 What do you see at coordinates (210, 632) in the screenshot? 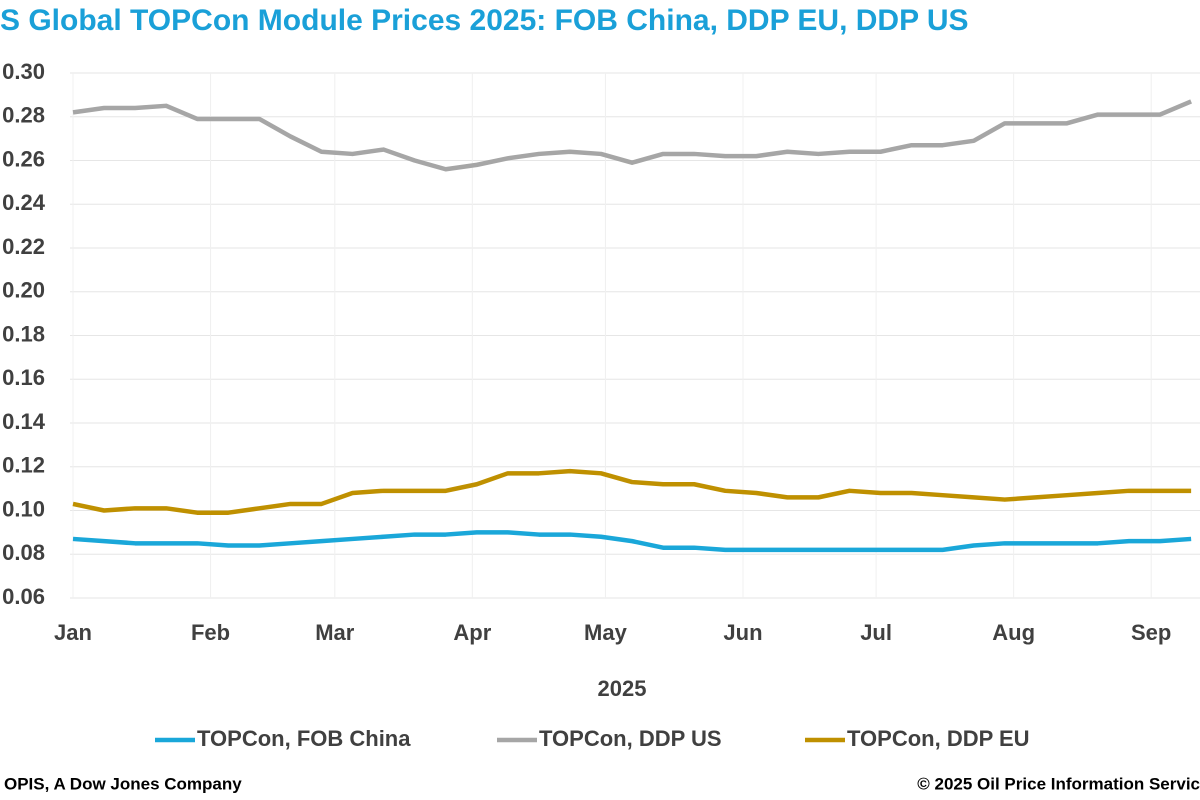
I see `x-tick-label: Feb` at bounding box center [210, 632].